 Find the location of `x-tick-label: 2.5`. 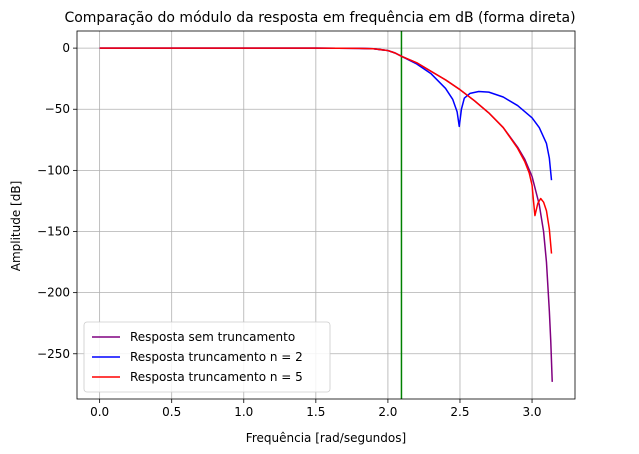

x-tick-label: 2.5 is located at coordinates (459, 412).